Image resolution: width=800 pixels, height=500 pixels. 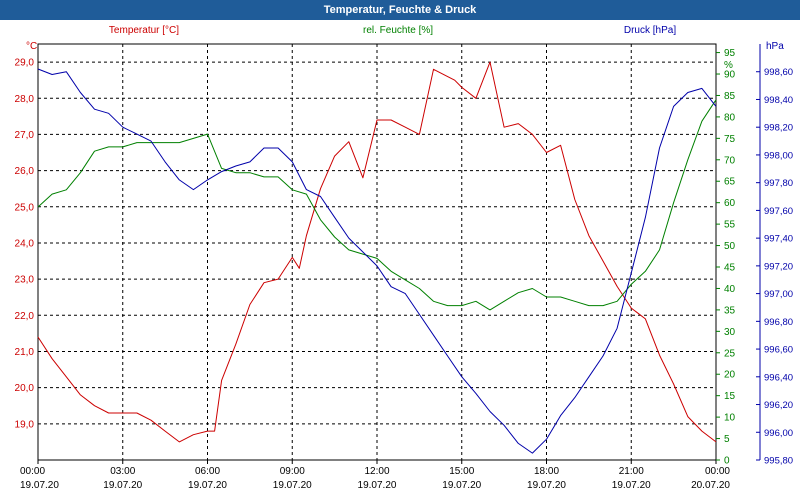 What do you see at coordinates (650, 30) in the screenshot?
I see `pressure-series-label: Druck [hPa]` at bounding box center [650, 30].